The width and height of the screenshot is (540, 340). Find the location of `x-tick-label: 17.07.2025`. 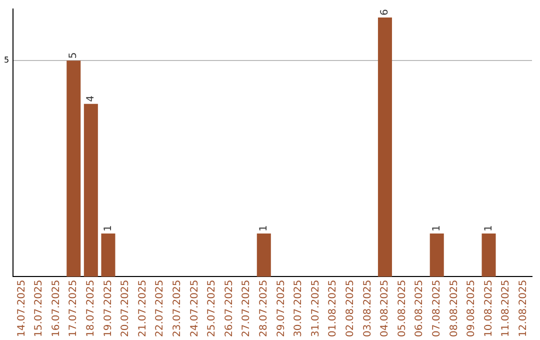

x-tick-label: 17.07.2025 is located at coordinates (74, 309).